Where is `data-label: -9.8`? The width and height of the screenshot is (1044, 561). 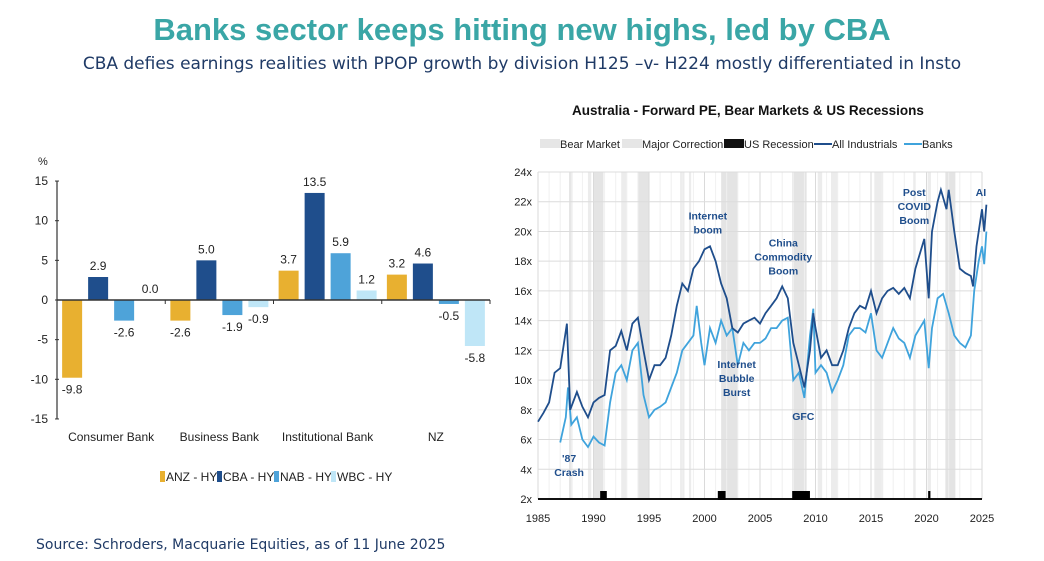 data-label: -9.8 is located at coordinates (72, 390).